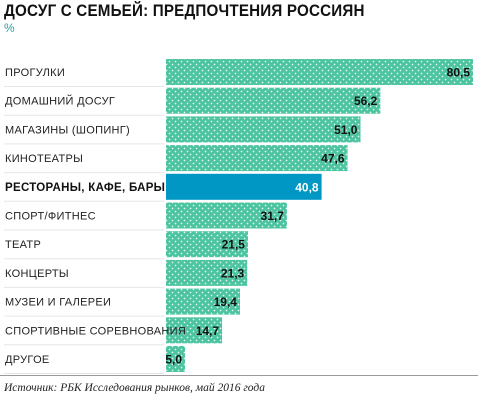 This screenshot has width=478, height=401. Describe the element at coordinates (58, 303) in the screenshot. I see `category-label: МУЗЕИ И ГАЛЕРЕИ` at that location.